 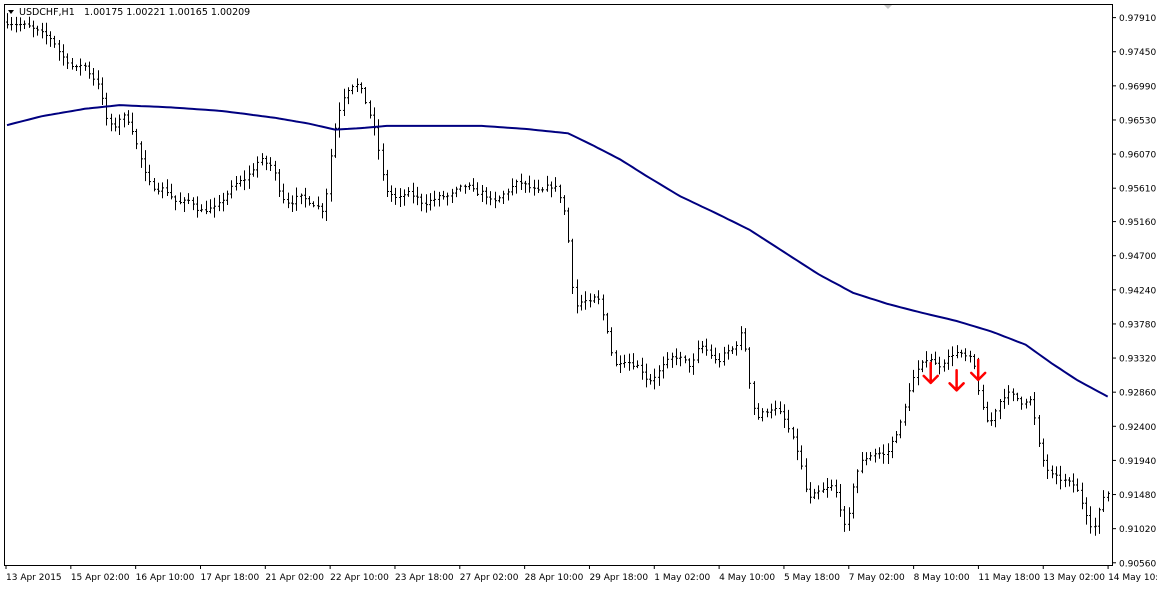 I want to click on price-tick-label: 0.95610, so click(x=1137, y=190).